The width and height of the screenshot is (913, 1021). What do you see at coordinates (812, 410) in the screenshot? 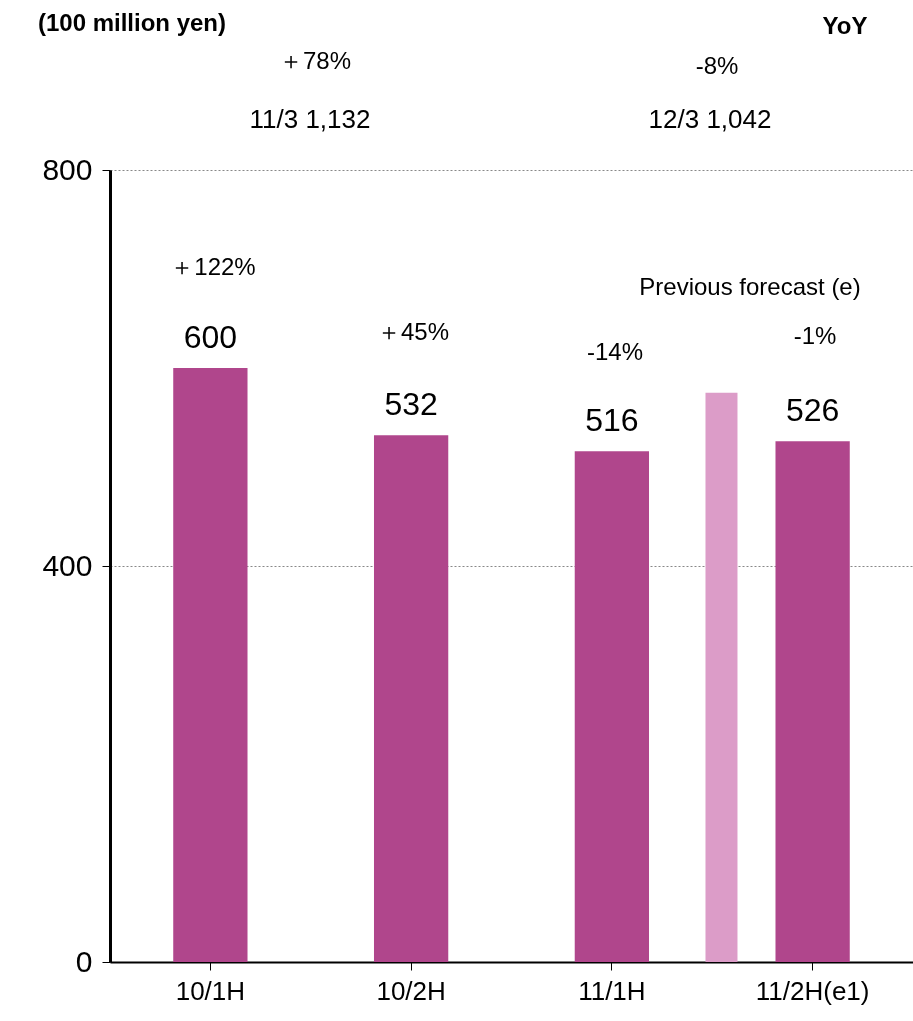
I see `data-label: 526` at bounding box center [812, 410].